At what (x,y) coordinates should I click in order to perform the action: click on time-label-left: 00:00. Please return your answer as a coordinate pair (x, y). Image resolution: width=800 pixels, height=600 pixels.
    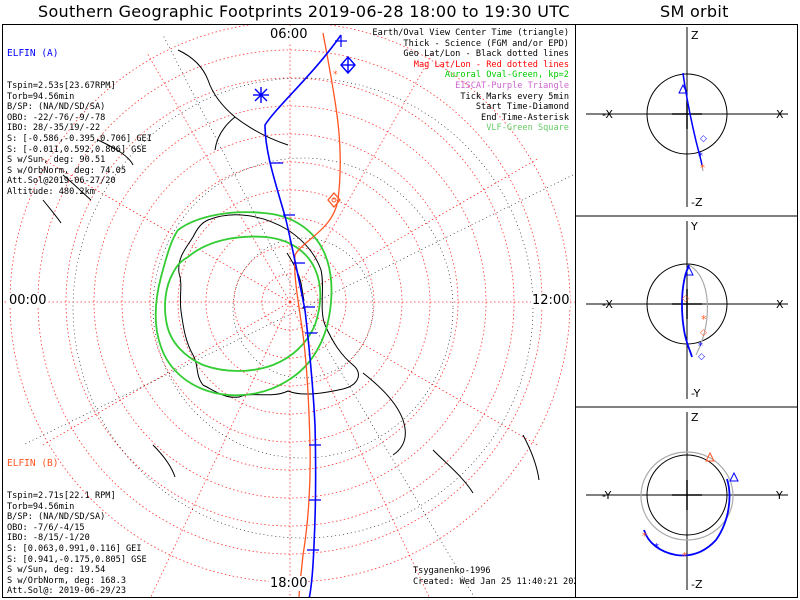
    Looking at the image, I should click on (28, 300).